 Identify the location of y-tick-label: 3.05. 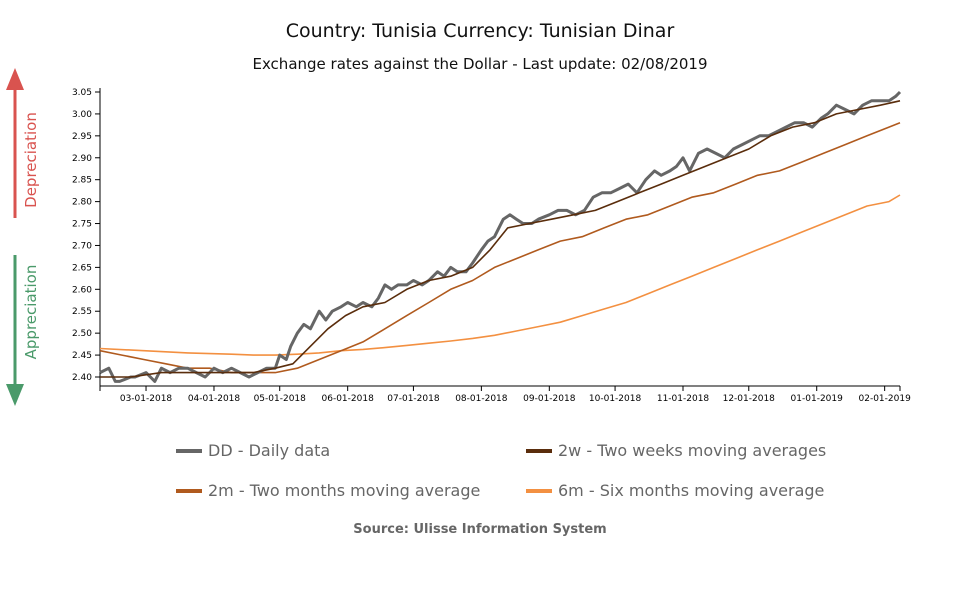
(82, 93).